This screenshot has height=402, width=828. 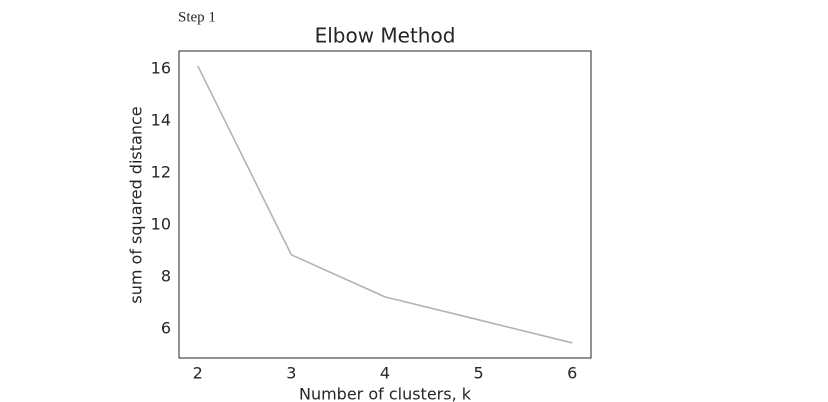 What do you see at coordinates (197, 17) in the screenshot?
I see `step-label: Step 1` at bounding box center [197, 17].